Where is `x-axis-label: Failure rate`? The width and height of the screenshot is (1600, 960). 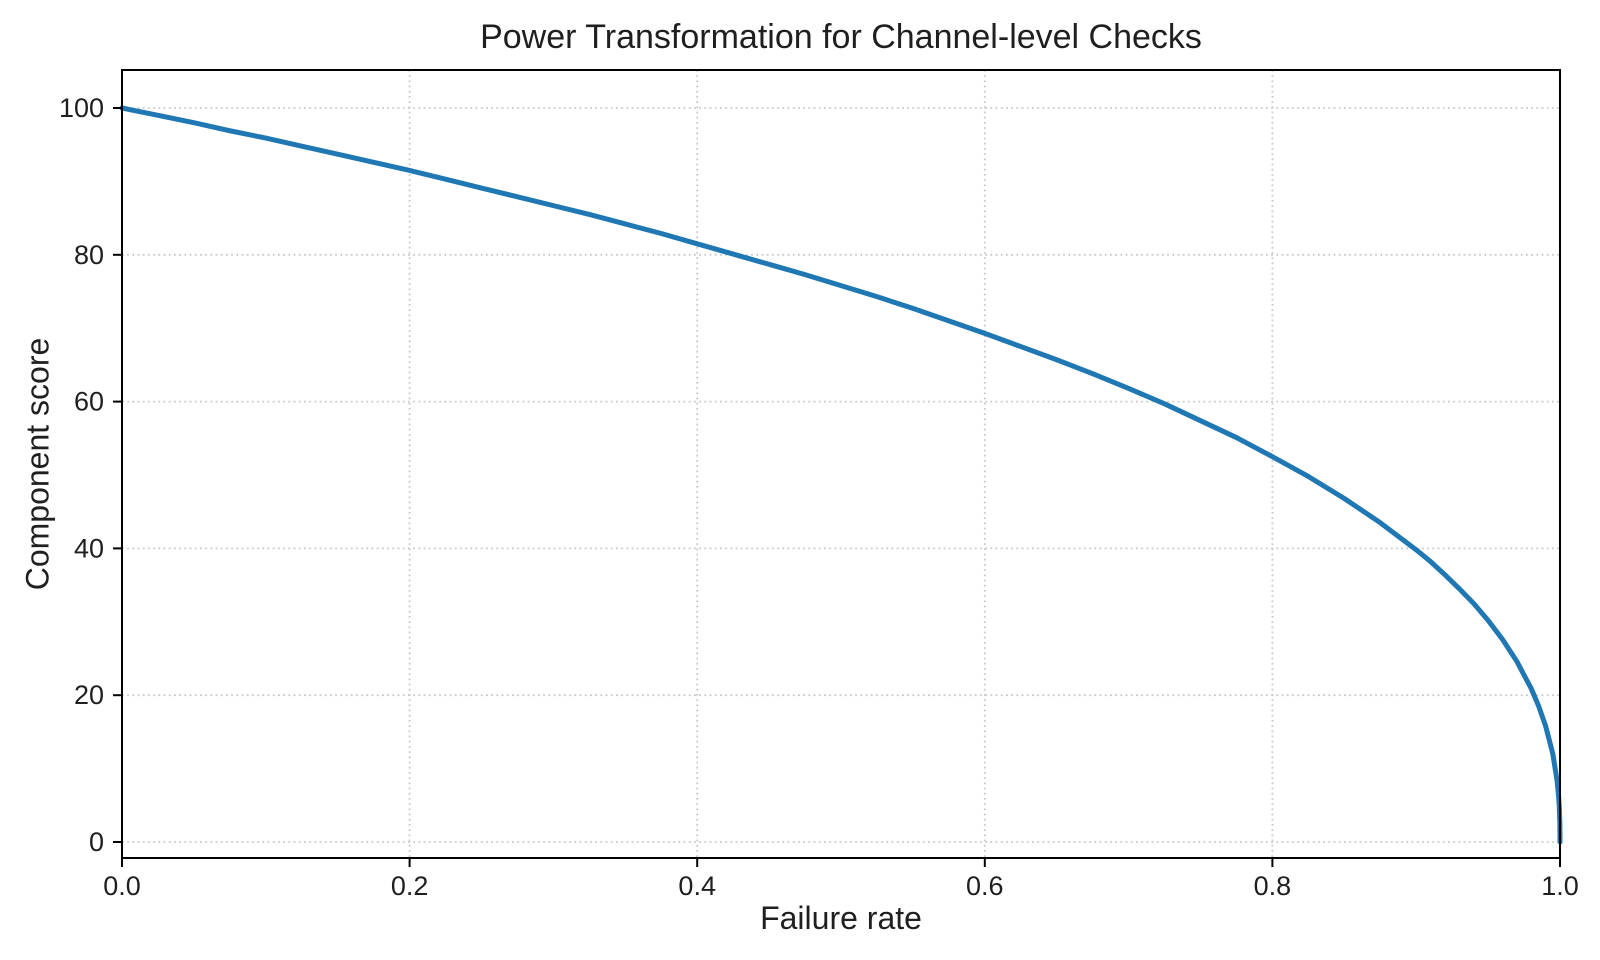
x-axis-label: Failure rate is located at coordinates (841, 918).